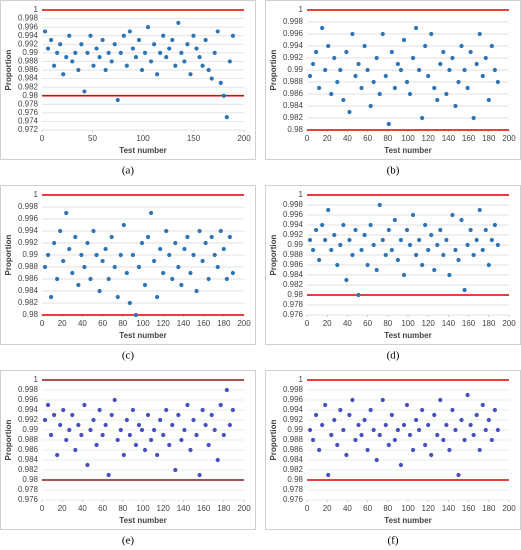 The width and height of the screenshot is (521, 550). What do you see at coordinates (28, 18) in the screenshot?
I see `y-tick-label: 0.998` at bounding box center [28, 18].